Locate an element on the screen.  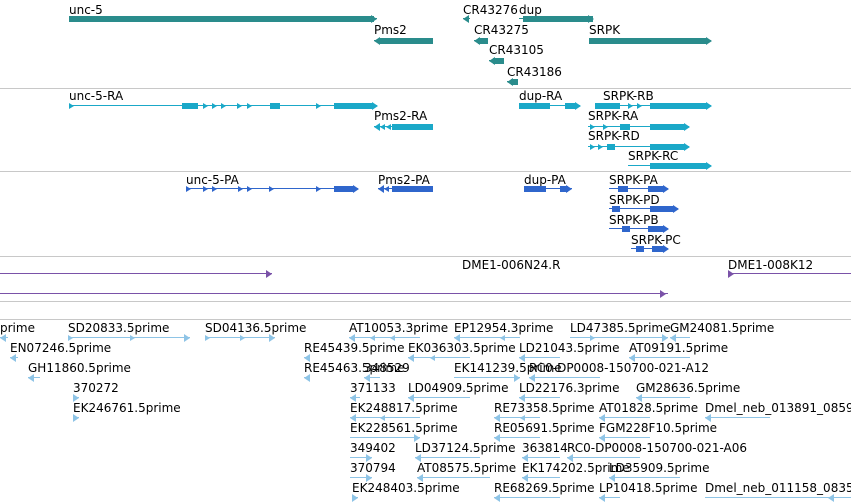
feature-label: GH11860.5prime is located at coordinates (79, 368).